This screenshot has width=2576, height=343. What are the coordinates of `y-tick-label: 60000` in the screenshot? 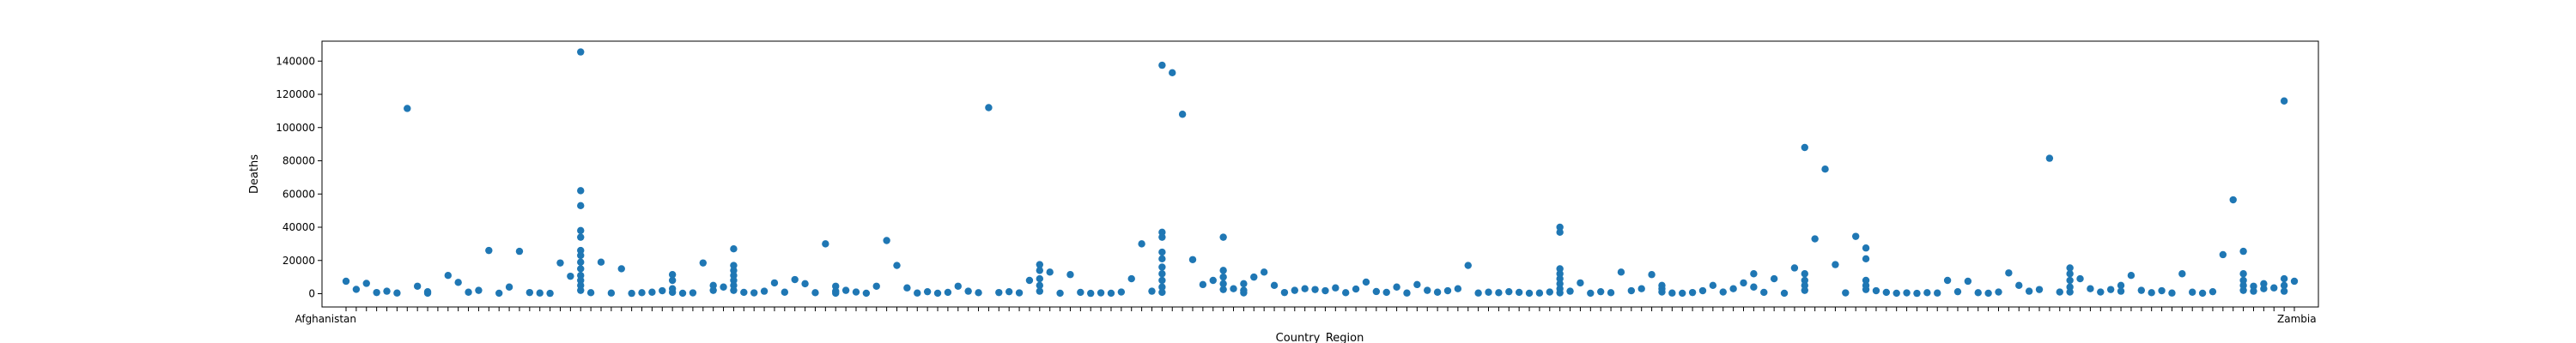 It's located at (299, 194).